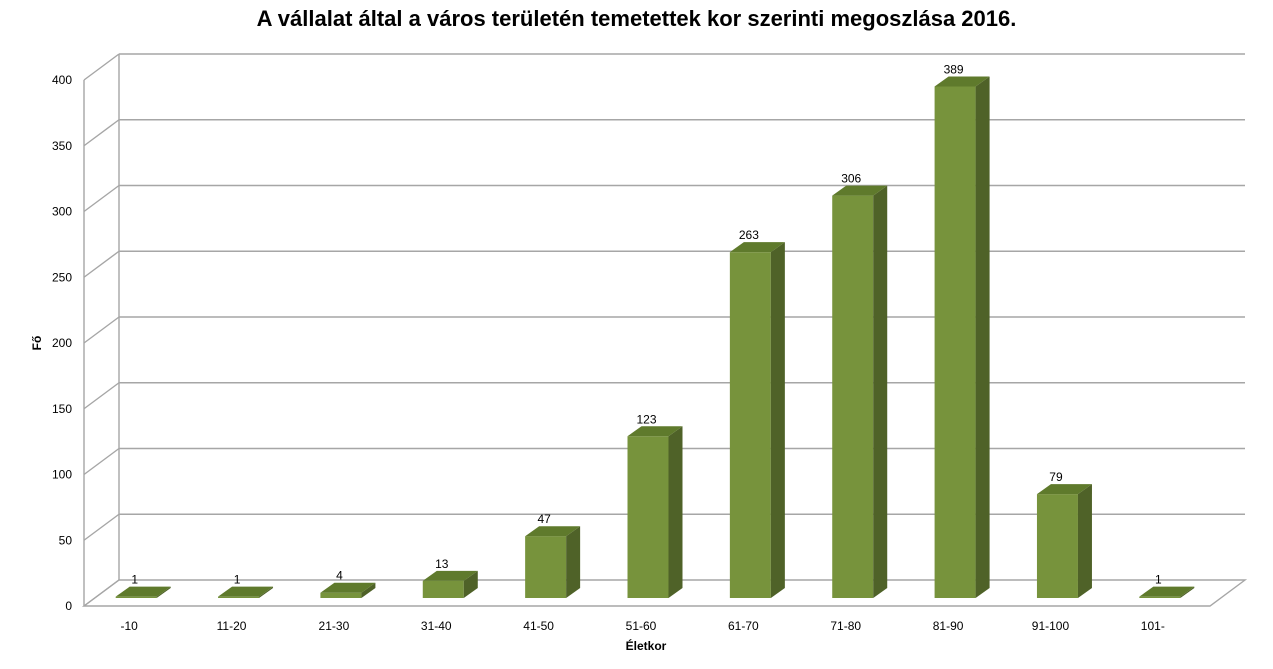 The image size is (1273, 669). I want to click on data-label: 47, so click(544, 519).